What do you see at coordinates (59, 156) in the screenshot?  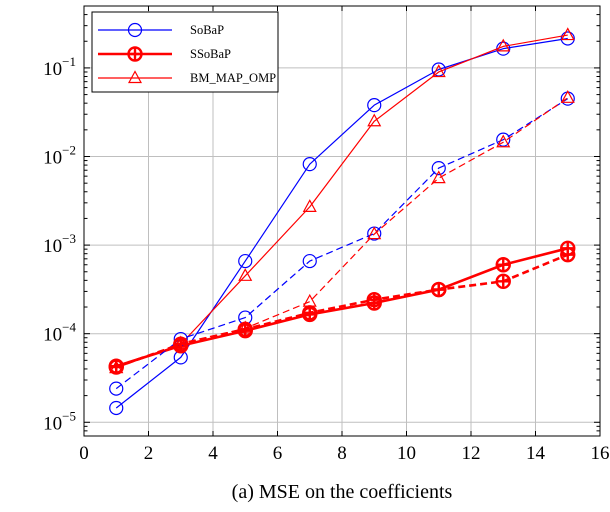 I see `y-tick-label: 10⁻²` at bounding box center [59, 156].